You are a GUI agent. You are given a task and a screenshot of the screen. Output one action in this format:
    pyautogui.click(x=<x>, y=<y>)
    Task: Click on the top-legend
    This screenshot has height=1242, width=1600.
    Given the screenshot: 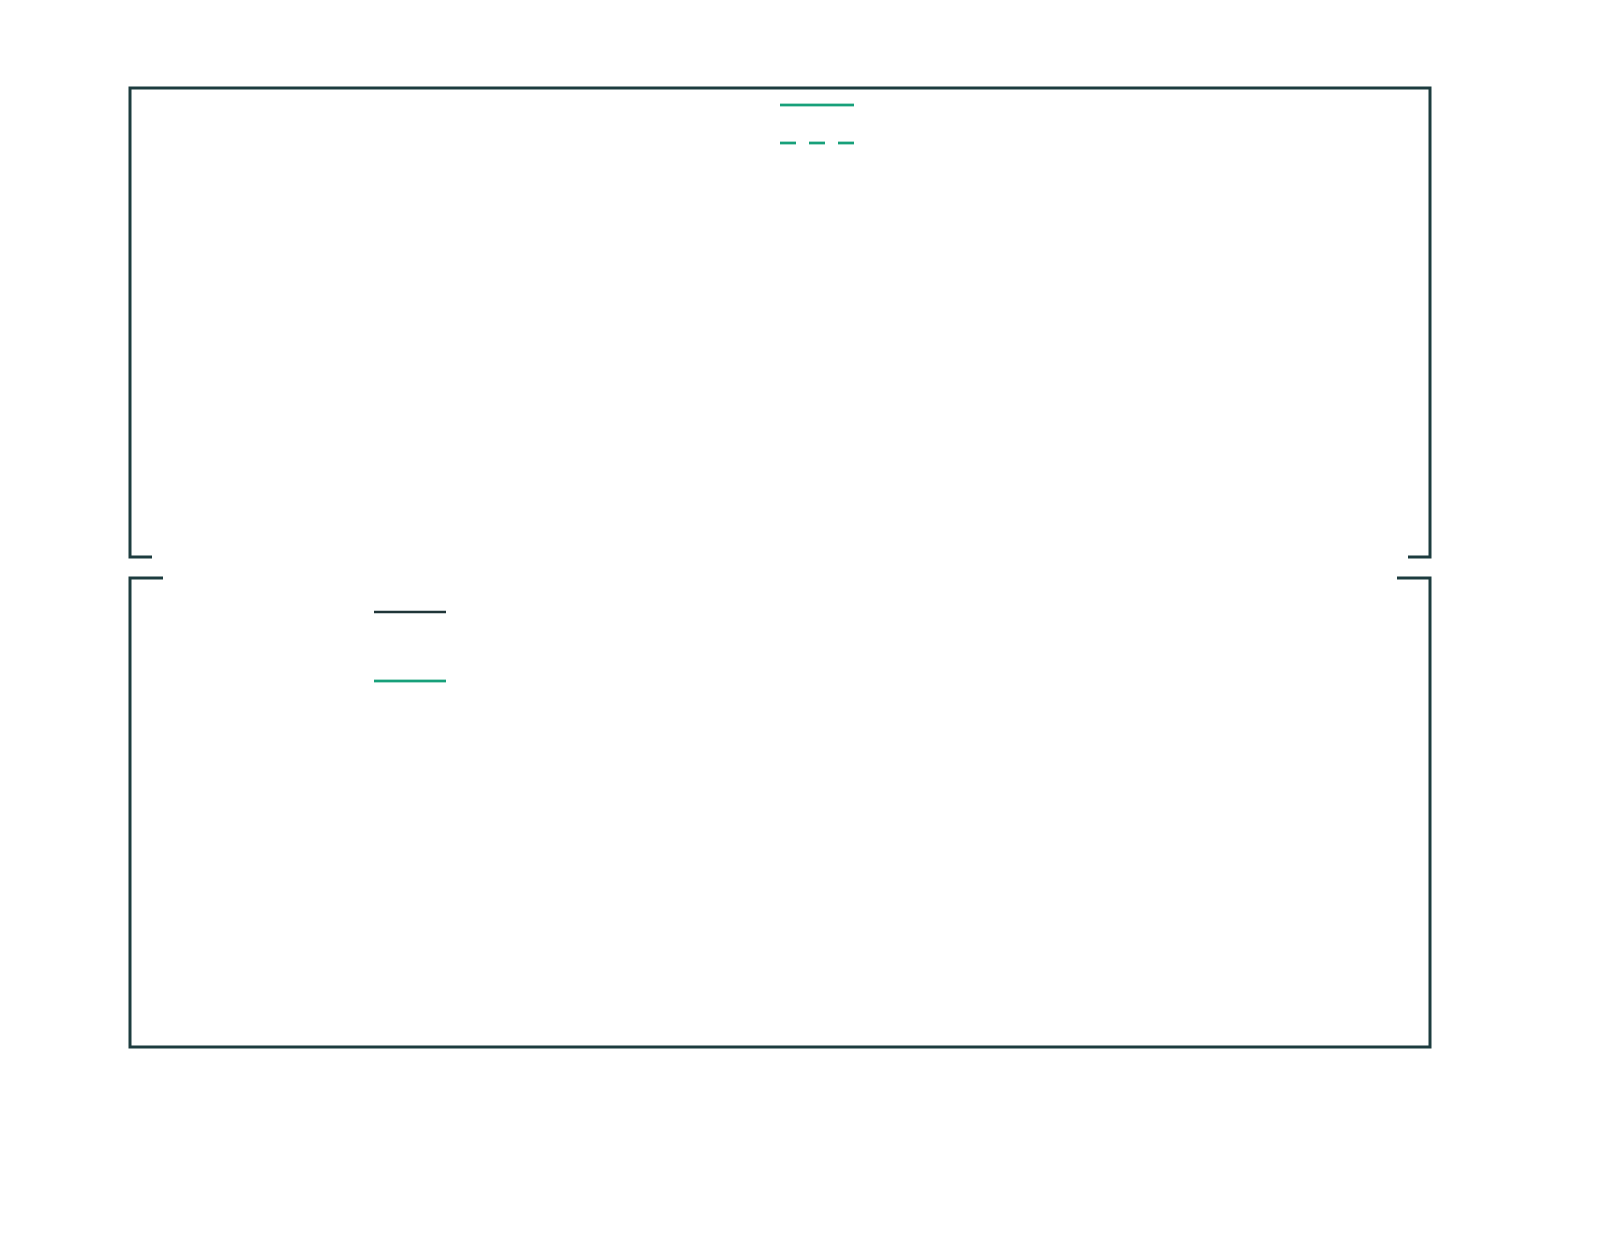 What is the action you would take?
    pyautogui.click(x=817, y=124)
    